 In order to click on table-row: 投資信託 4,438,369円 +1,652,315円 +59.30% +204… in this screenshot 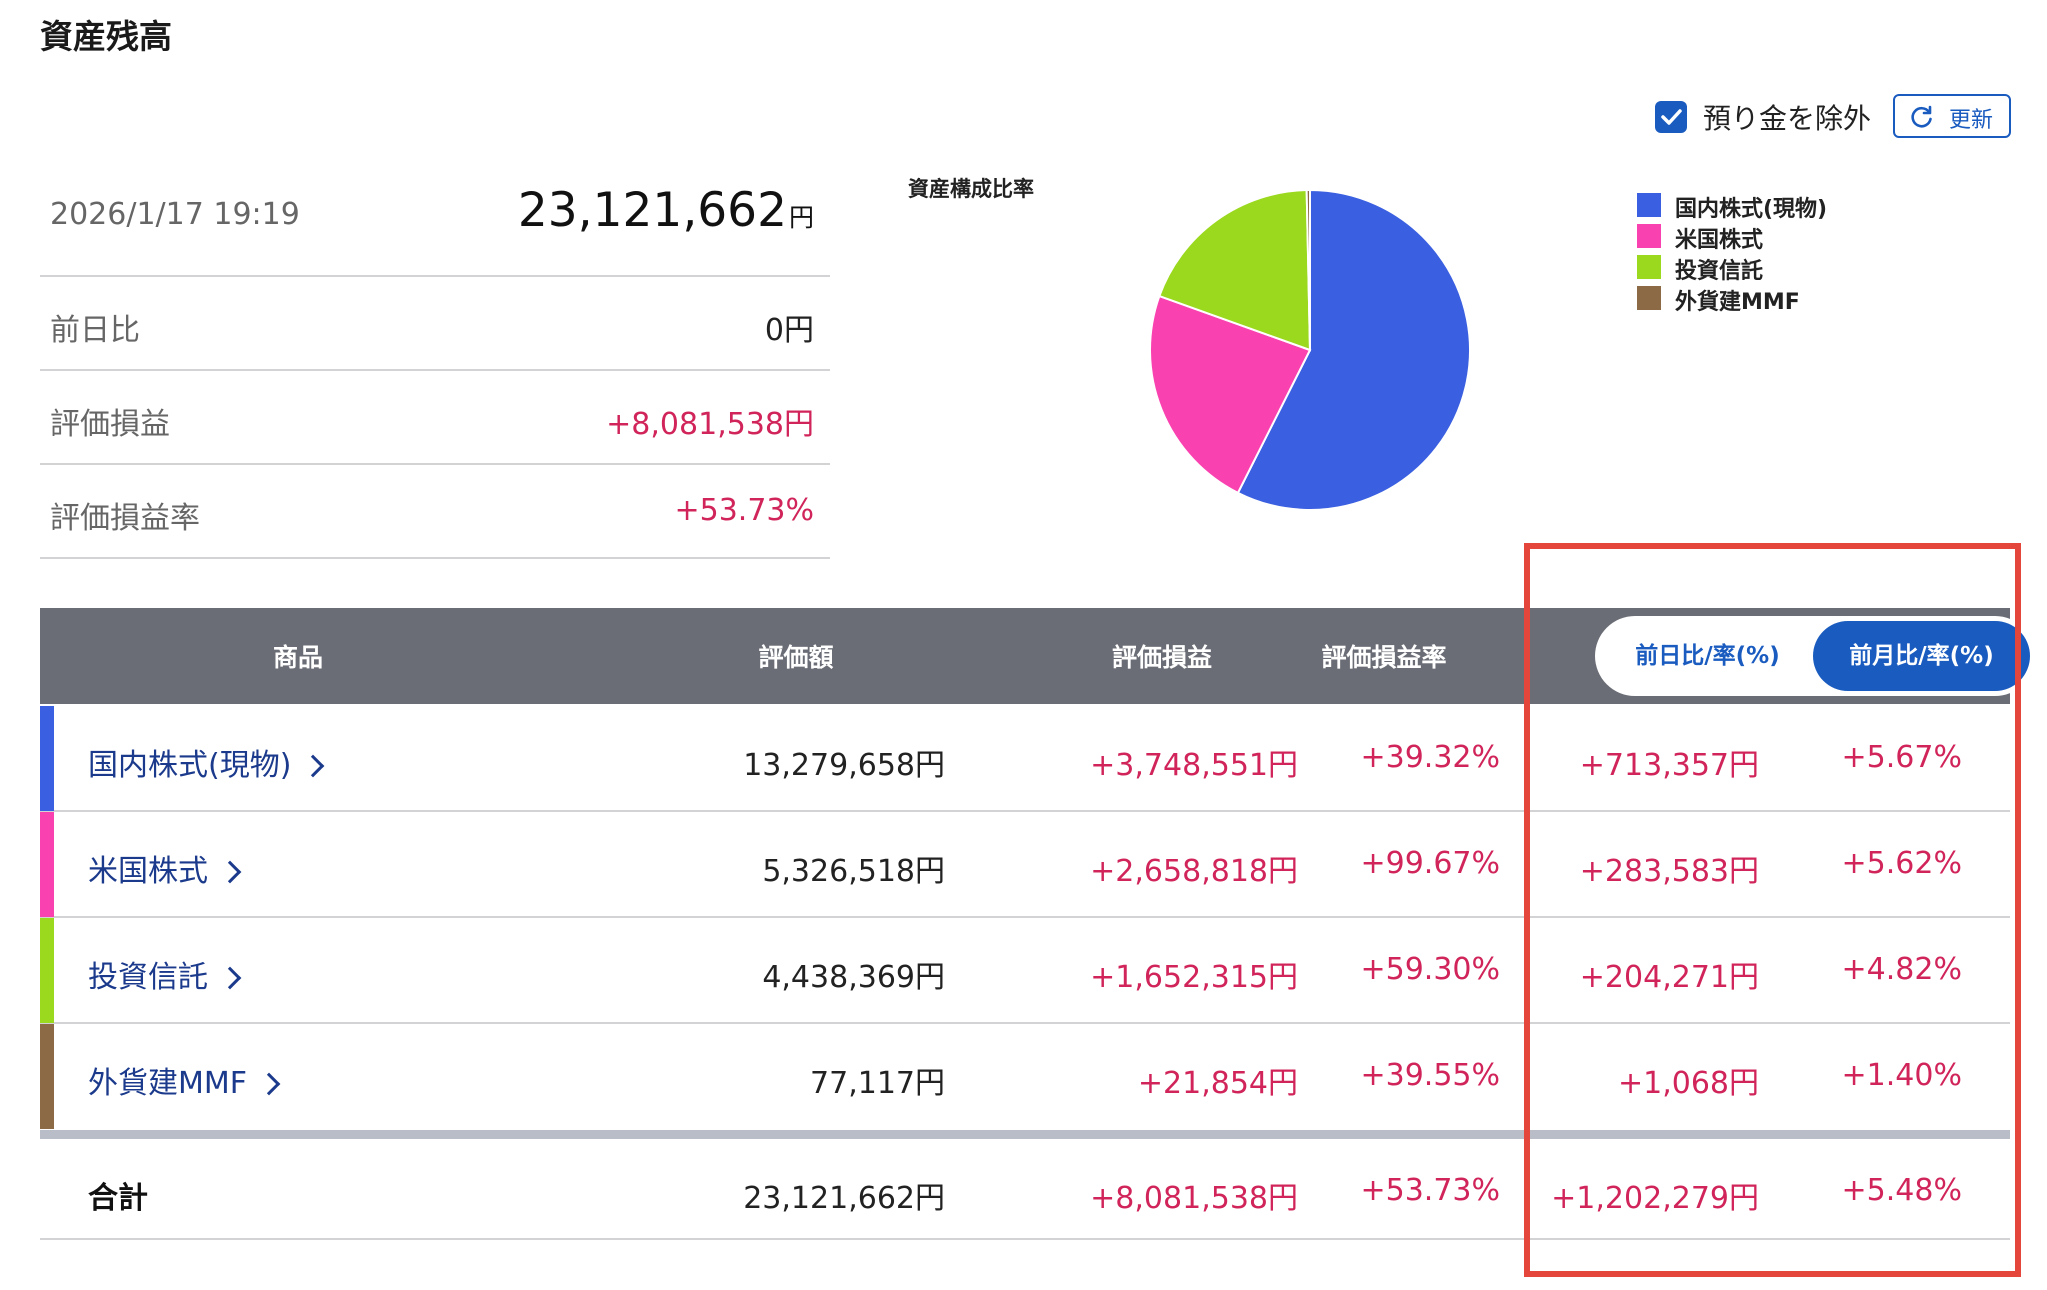, I will do `click(1025, 971)`.